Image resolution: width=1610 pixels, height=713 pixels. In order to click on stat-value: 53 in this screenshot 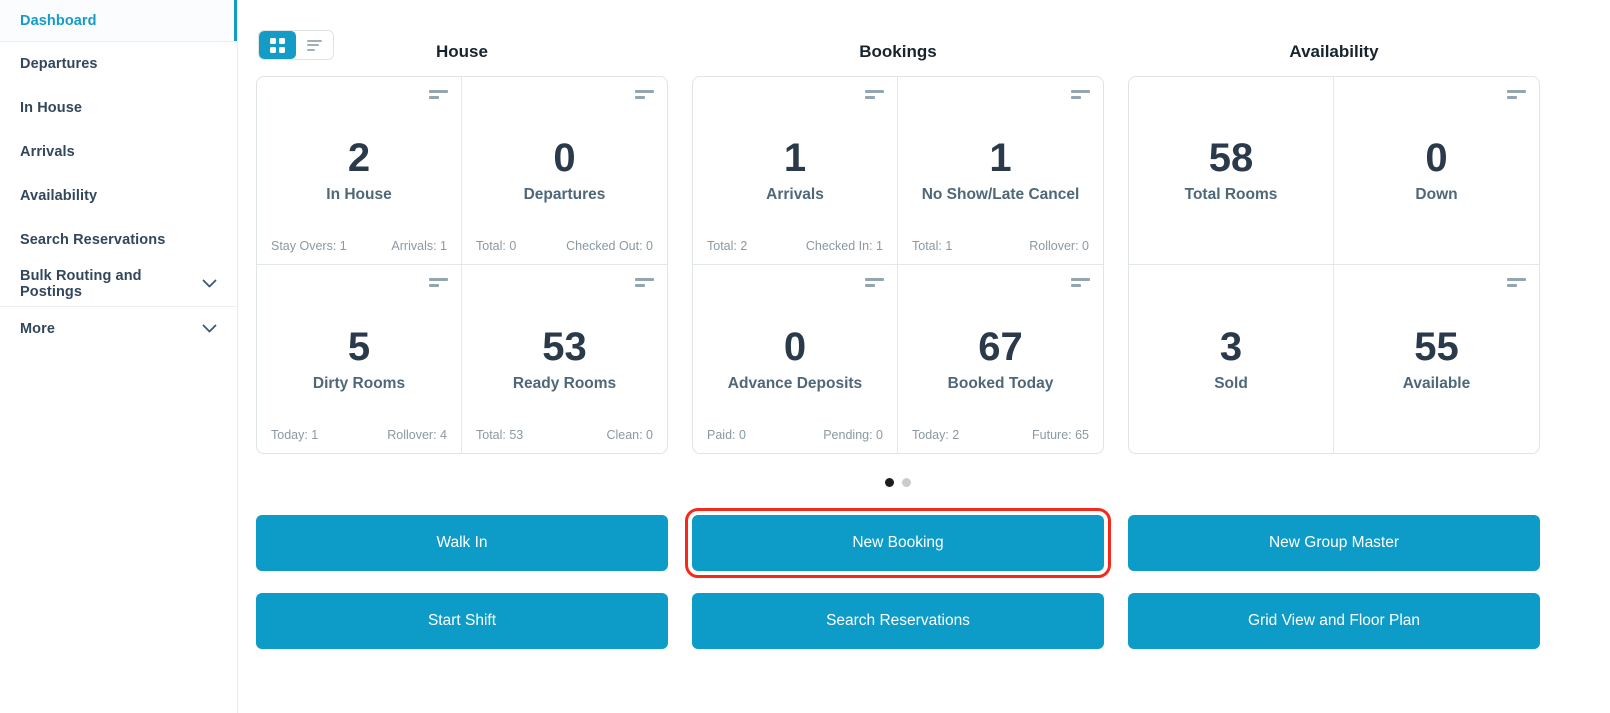, I will do `click(564, 346)`.